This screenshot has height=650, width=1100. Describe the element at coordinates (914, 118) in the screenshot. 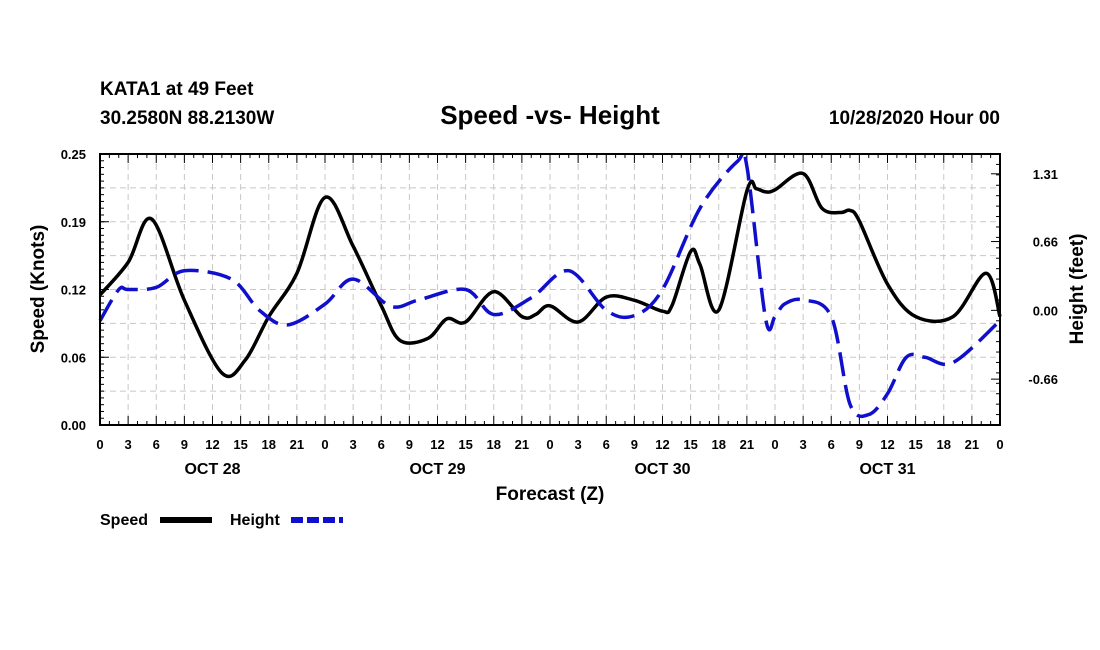

I see `forecast-datetime: 10/28/2020 Hour 00` at that location.